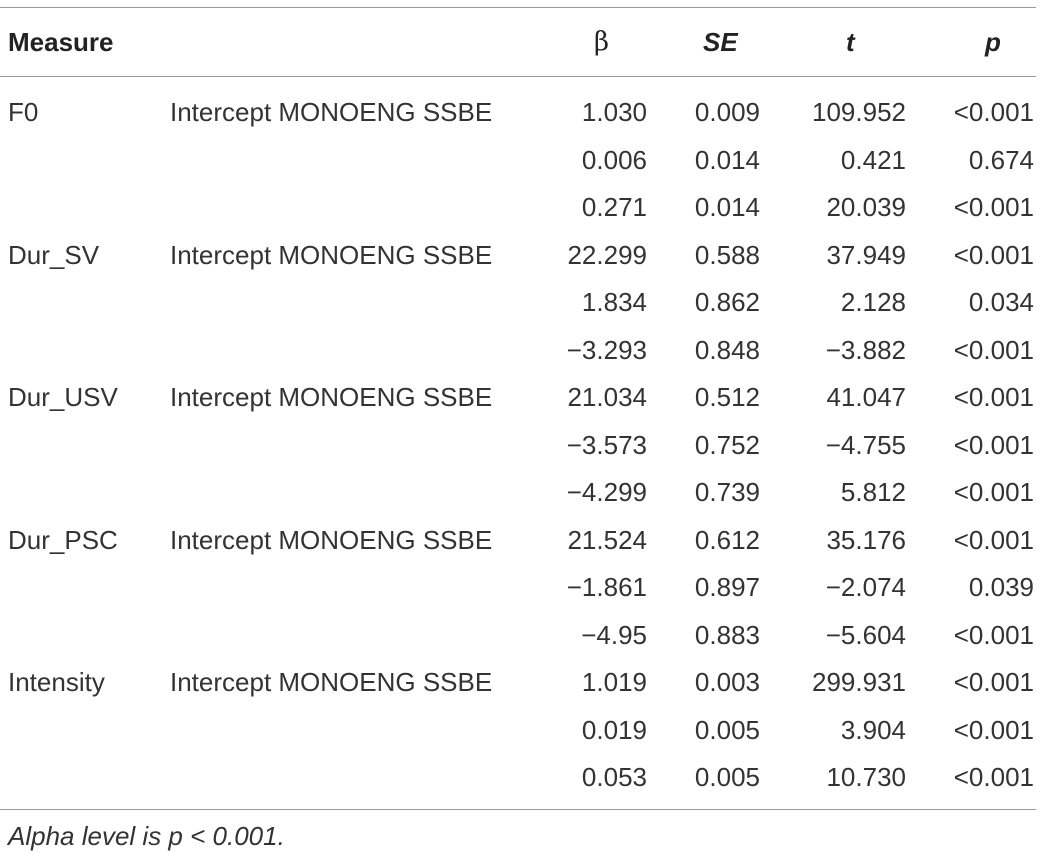  I want to click on cell-t: 299.931, so click(859, 682).